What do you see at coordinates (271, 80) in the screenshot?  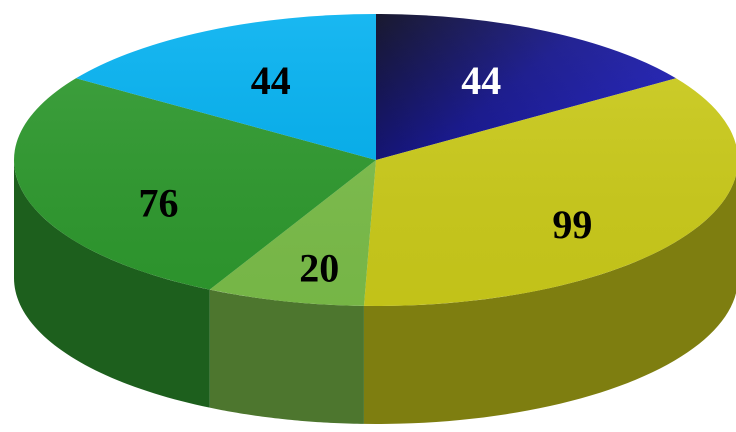 I see `data-label-4: 44` at bounding box center [271, 80].